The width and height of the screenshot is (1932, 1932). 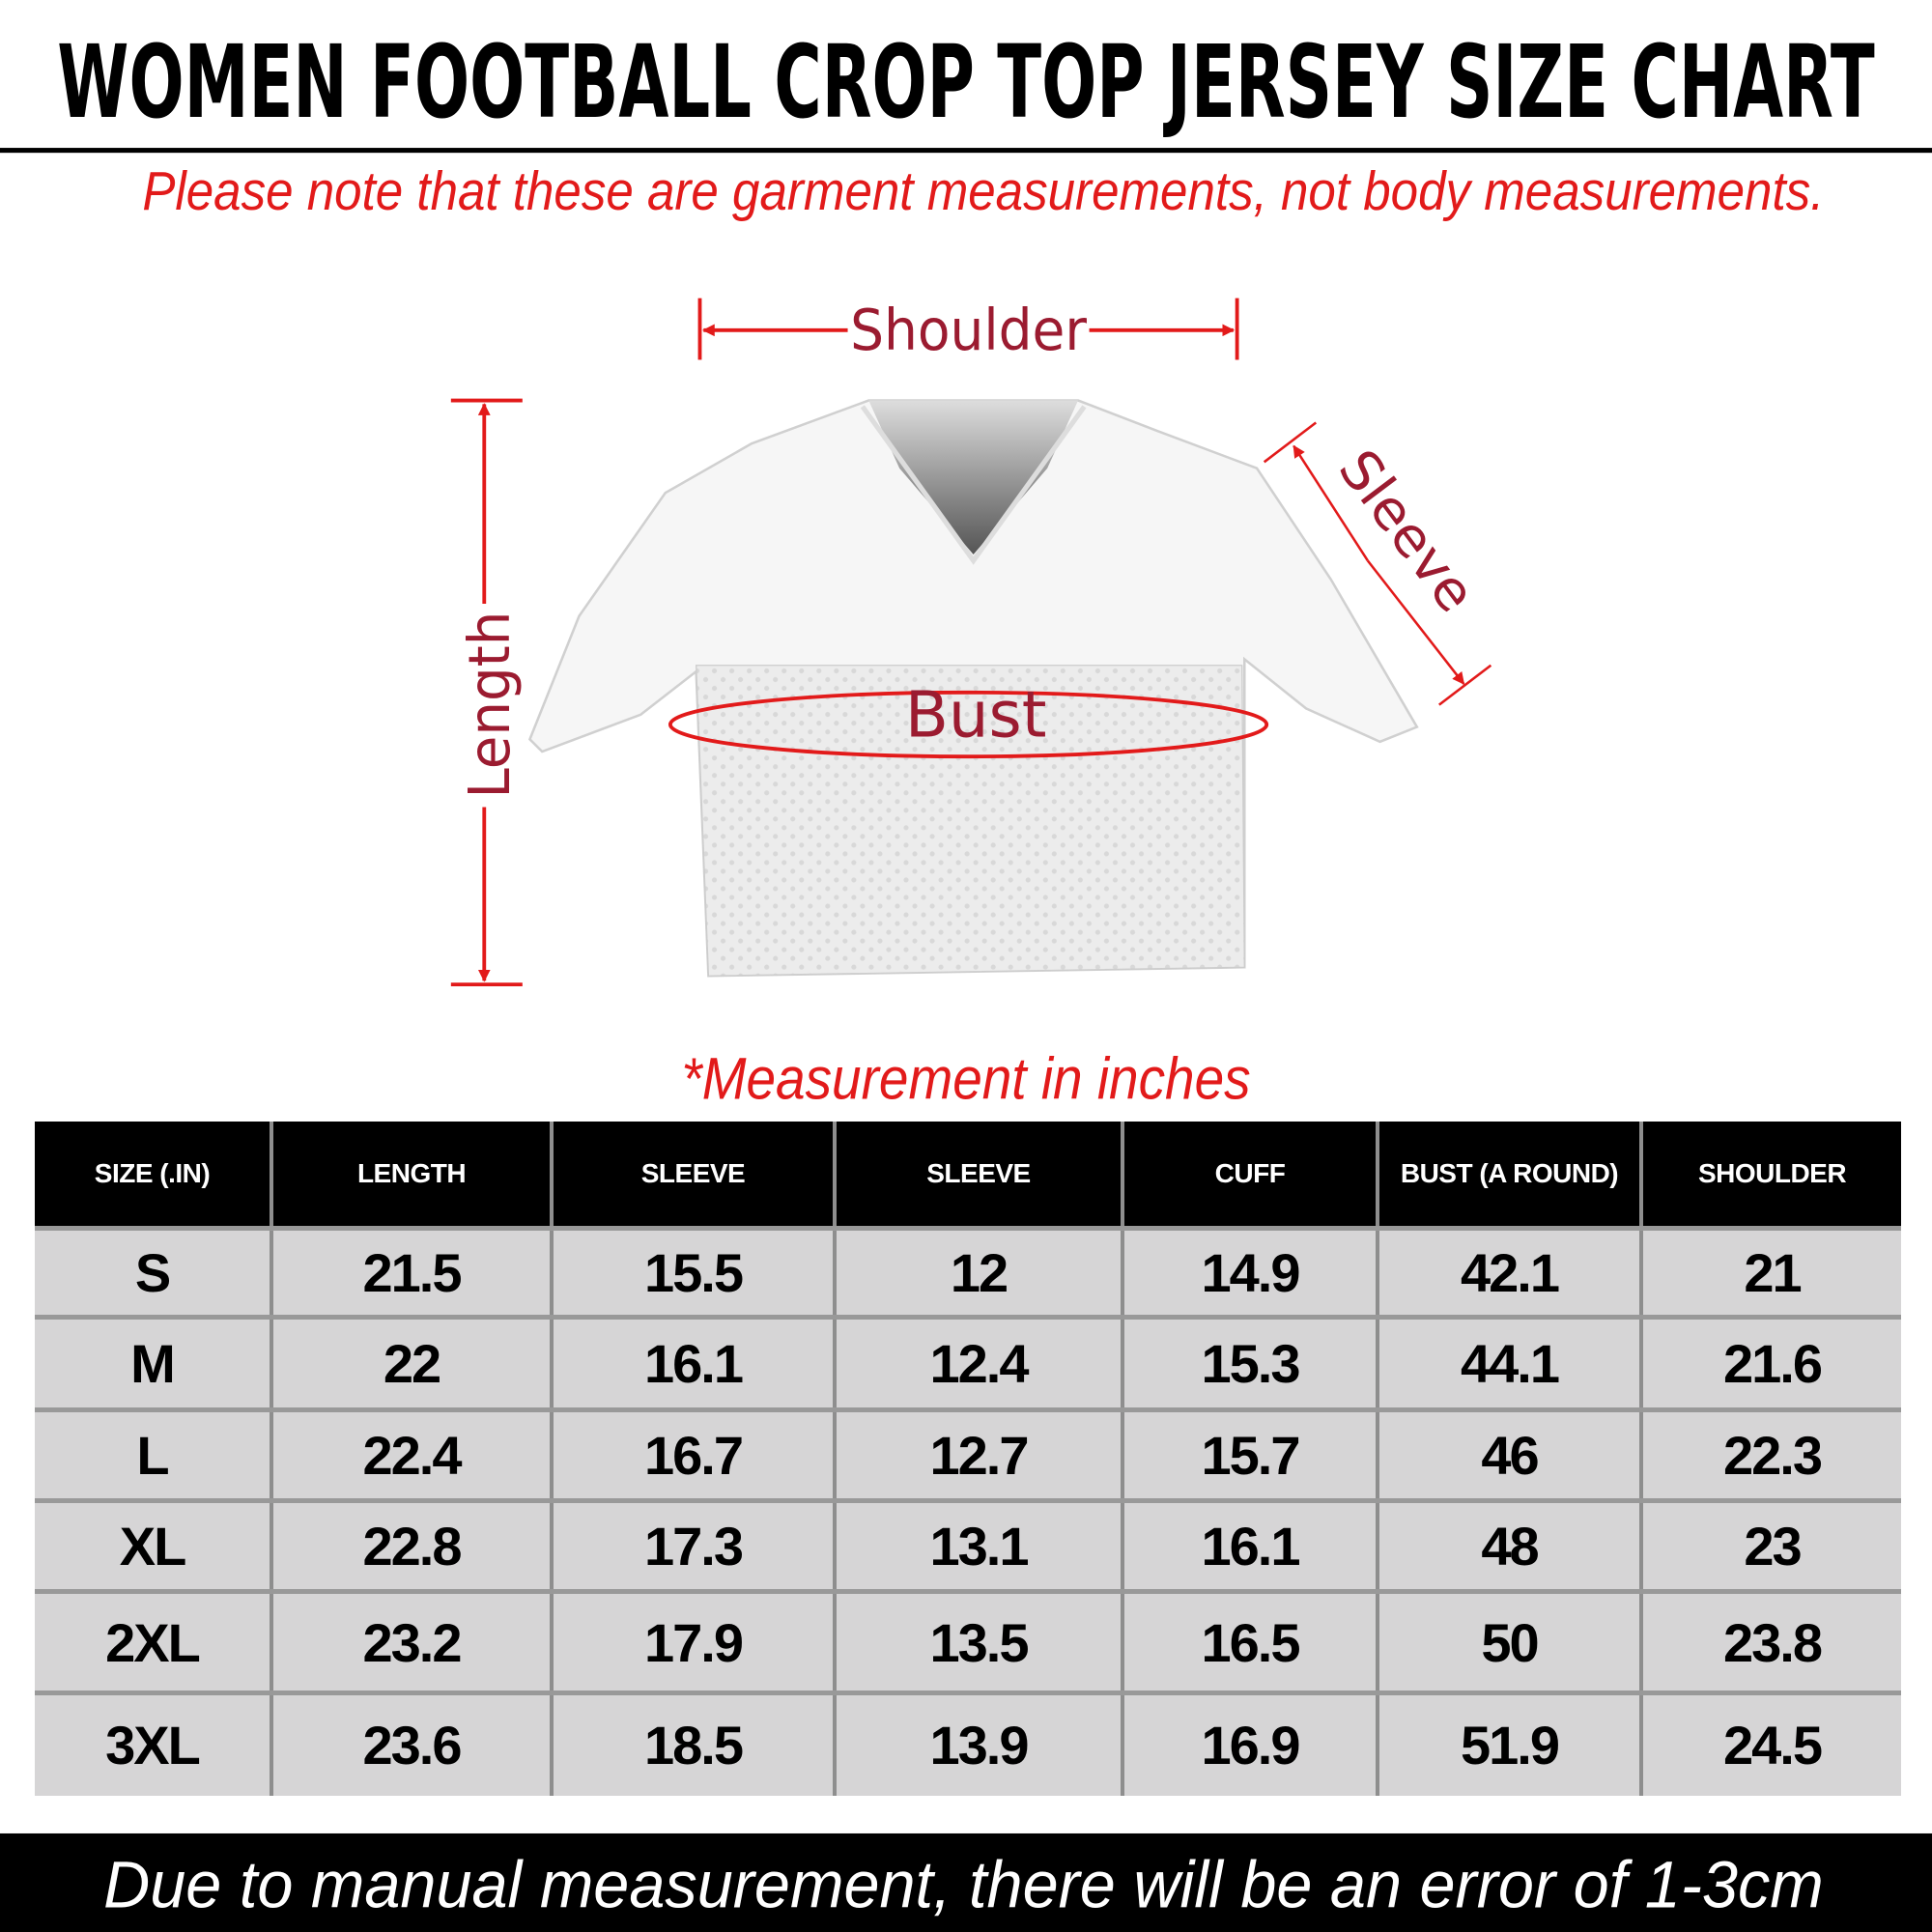 What do you see at coordinates (1249, 1455) in the screenshot?
I see `table-cell: 15.7` at bounding box center [1249, 1455].